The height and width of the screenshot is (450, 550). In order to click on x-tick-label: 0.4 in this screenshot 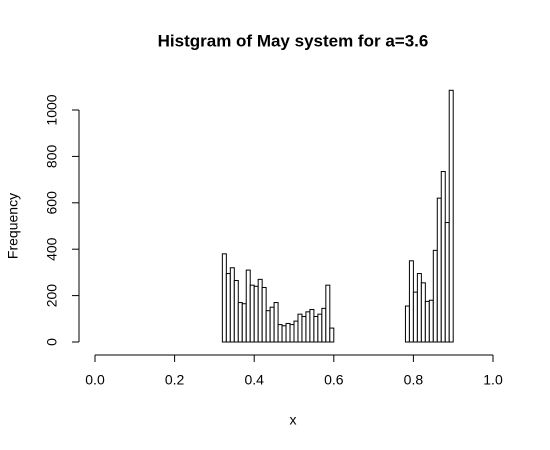, I will do `click(254, 380)`.